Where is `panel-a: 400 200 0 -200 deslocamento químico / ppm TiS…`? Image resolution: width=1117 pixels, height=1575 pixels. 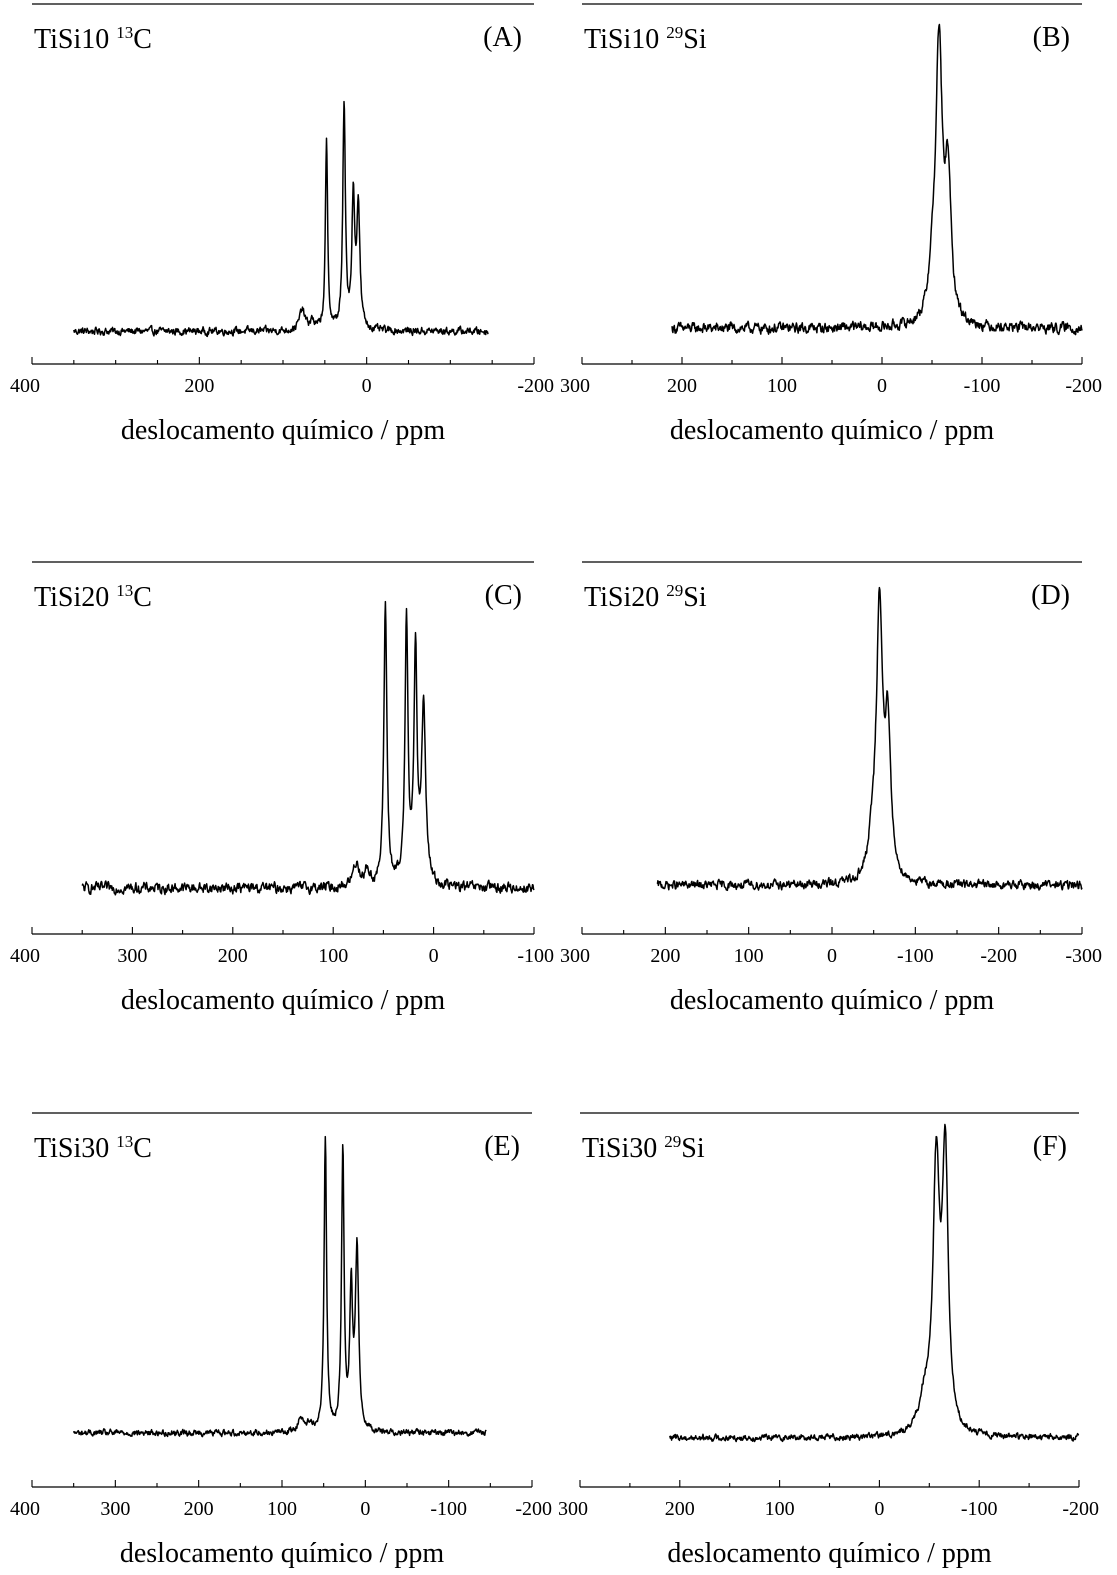 panel-a: 400 200 0 -200 deslocamento químico / ppm TiS… is located at coordinates (282, 224).